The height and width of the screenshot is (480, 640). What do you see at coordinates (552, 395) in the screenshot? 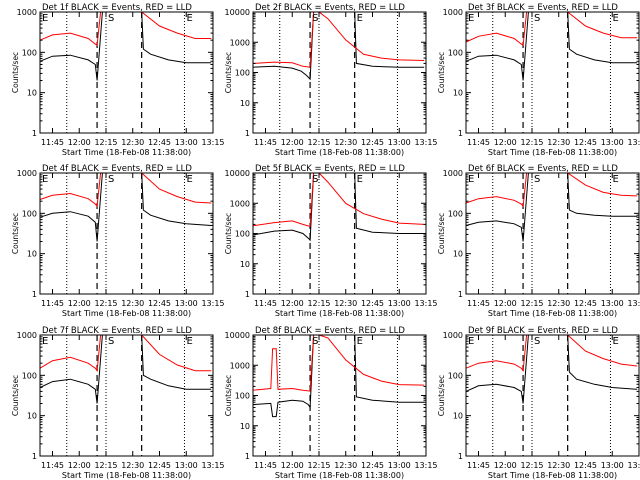
I see `plot-frame` at bounding box center [552, 395].